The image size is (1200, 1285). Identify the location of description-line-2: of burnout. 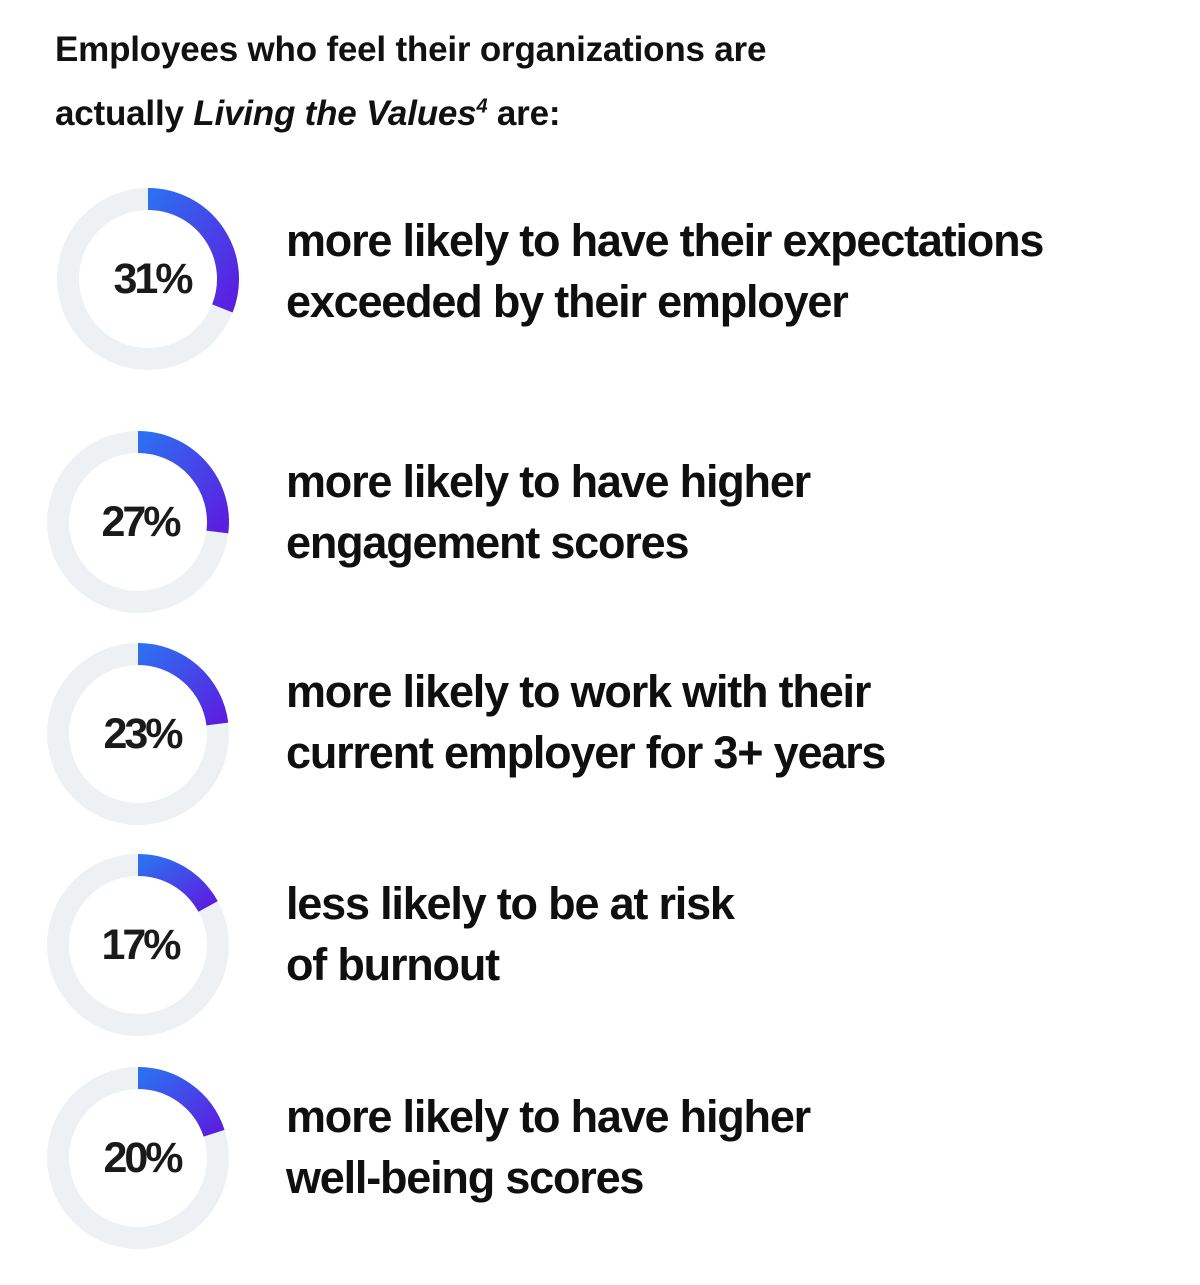
(393, 964).